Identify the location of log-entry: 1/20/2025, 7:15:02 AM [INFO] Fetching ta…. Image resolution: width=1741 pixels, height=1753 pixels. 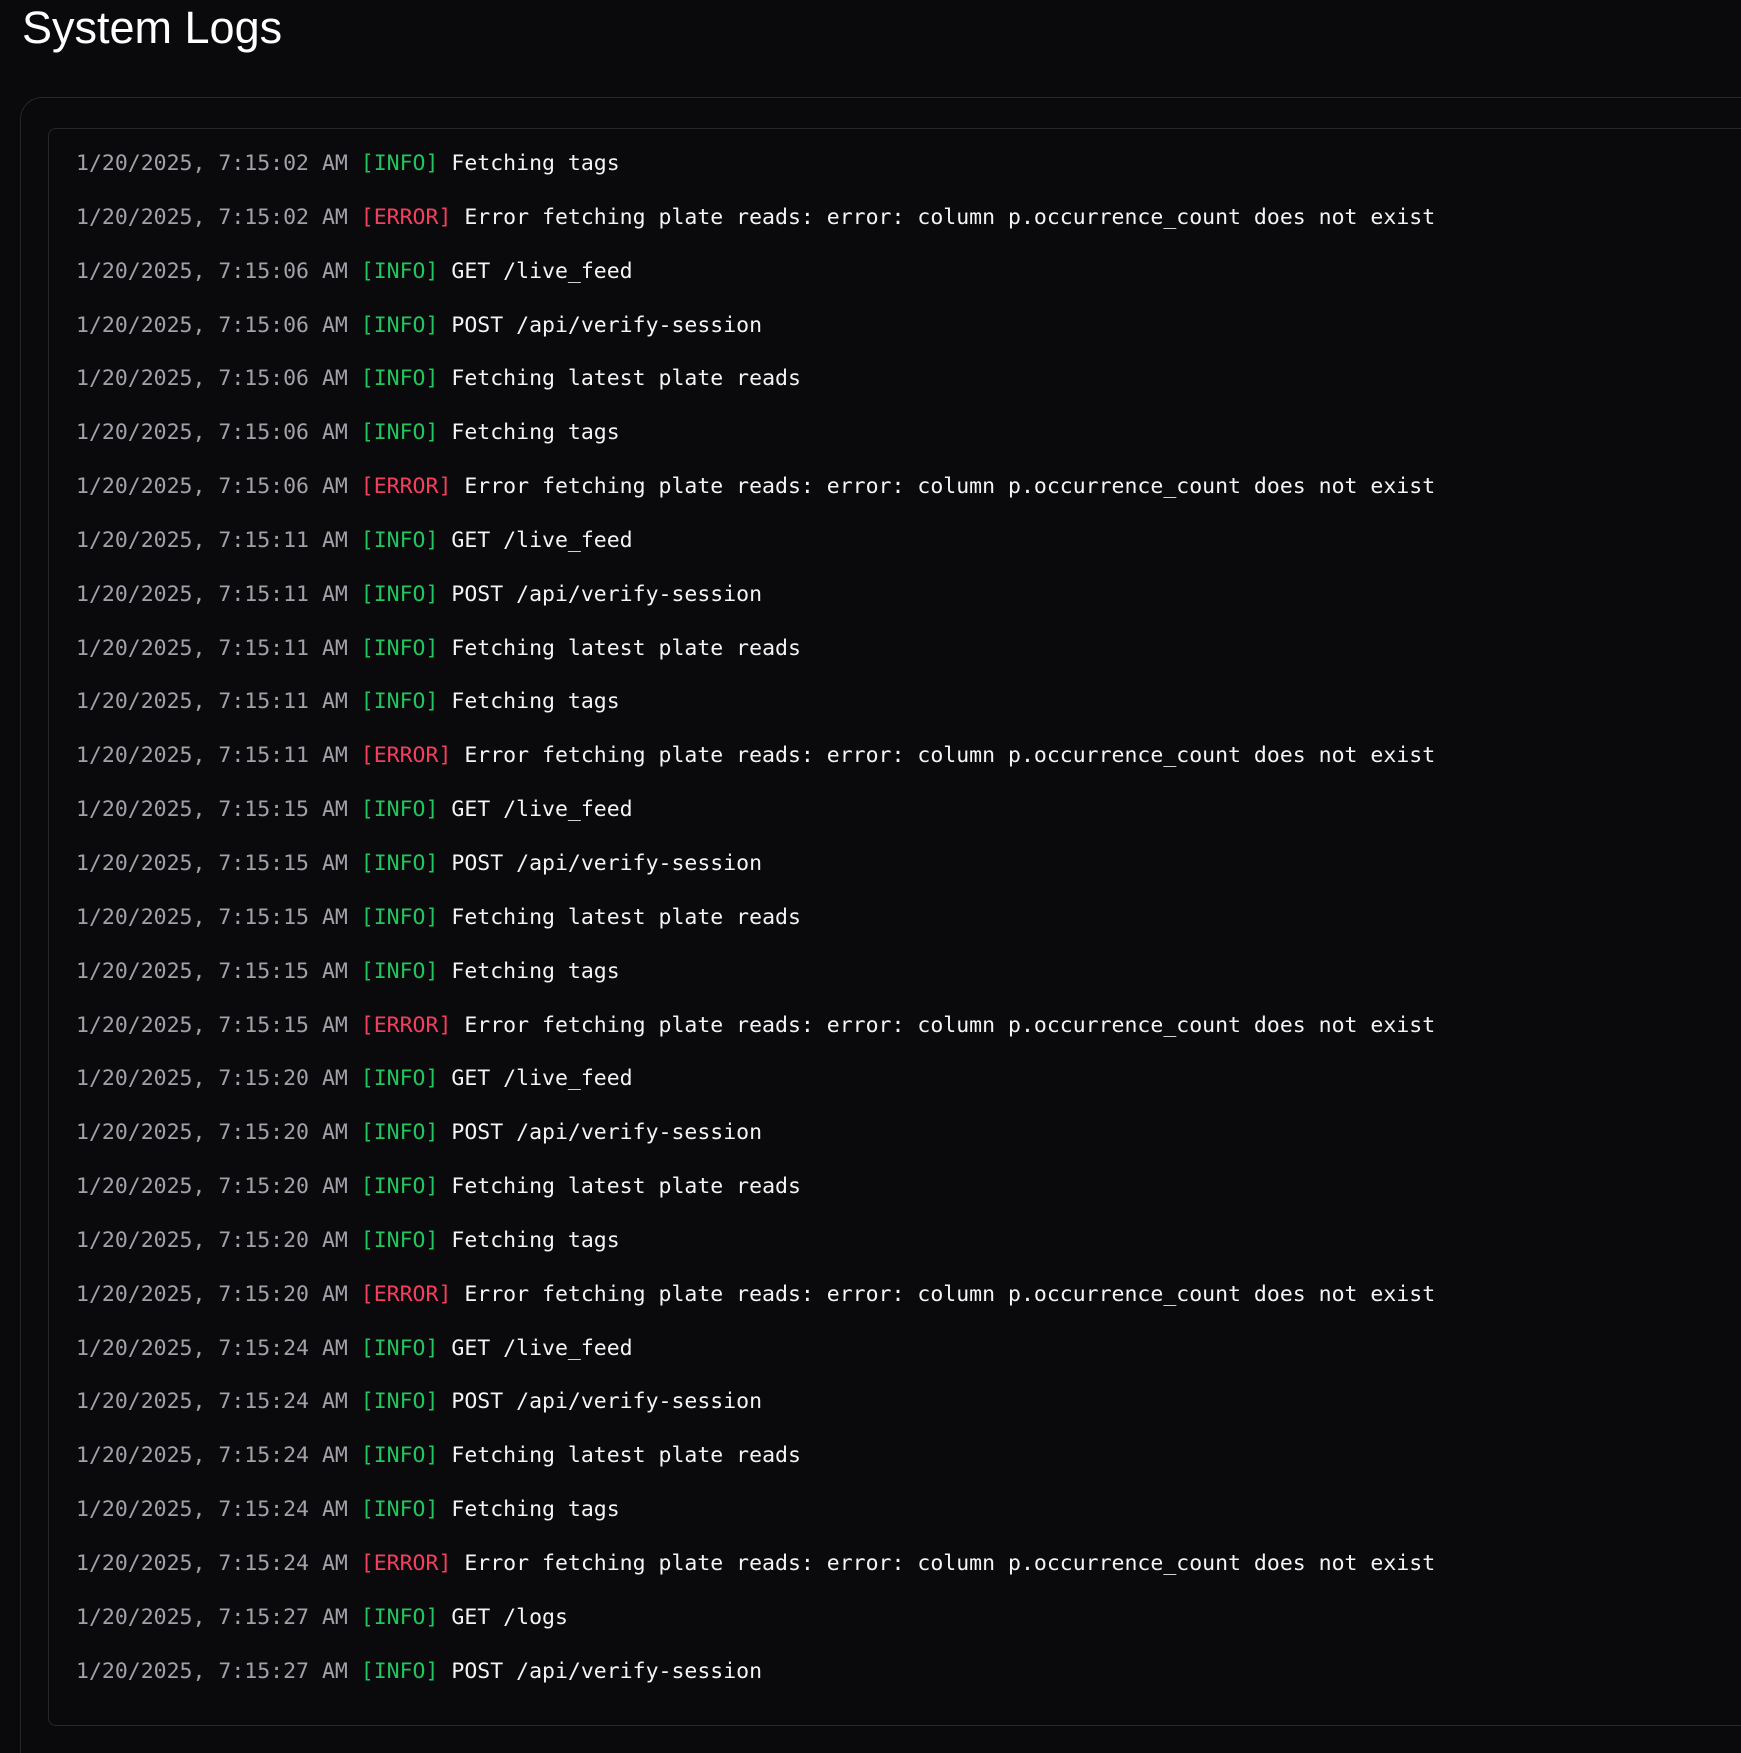
(895, 164).